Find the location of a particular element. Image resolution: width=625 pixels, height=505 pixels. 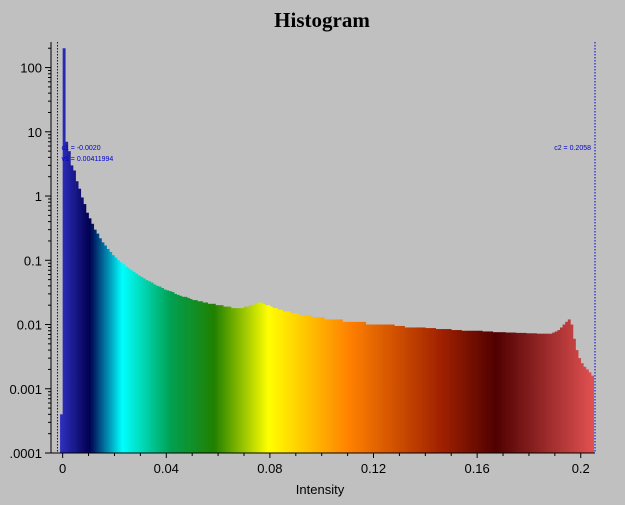

y-tick-label: 0.001 is located at coordinates (25, 389).